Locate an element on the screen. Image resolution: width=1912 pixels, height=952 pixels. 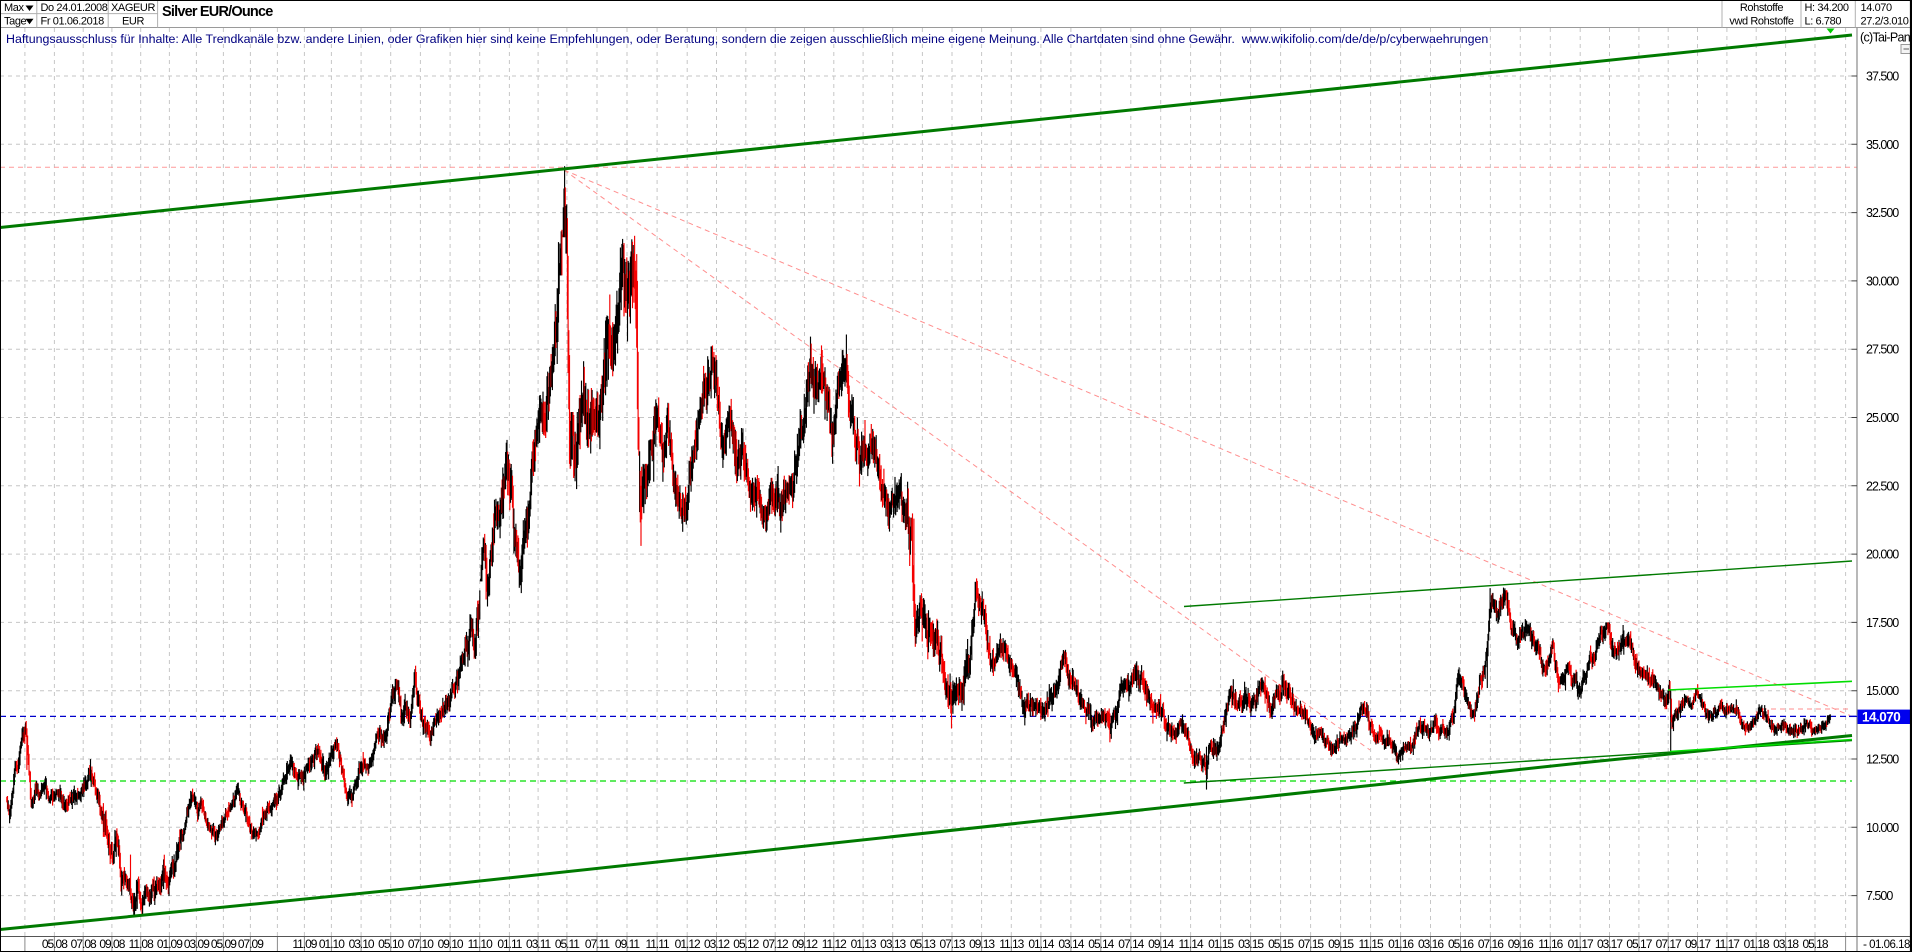
svg-text: 07.09 is located at coordinates (251, 944).